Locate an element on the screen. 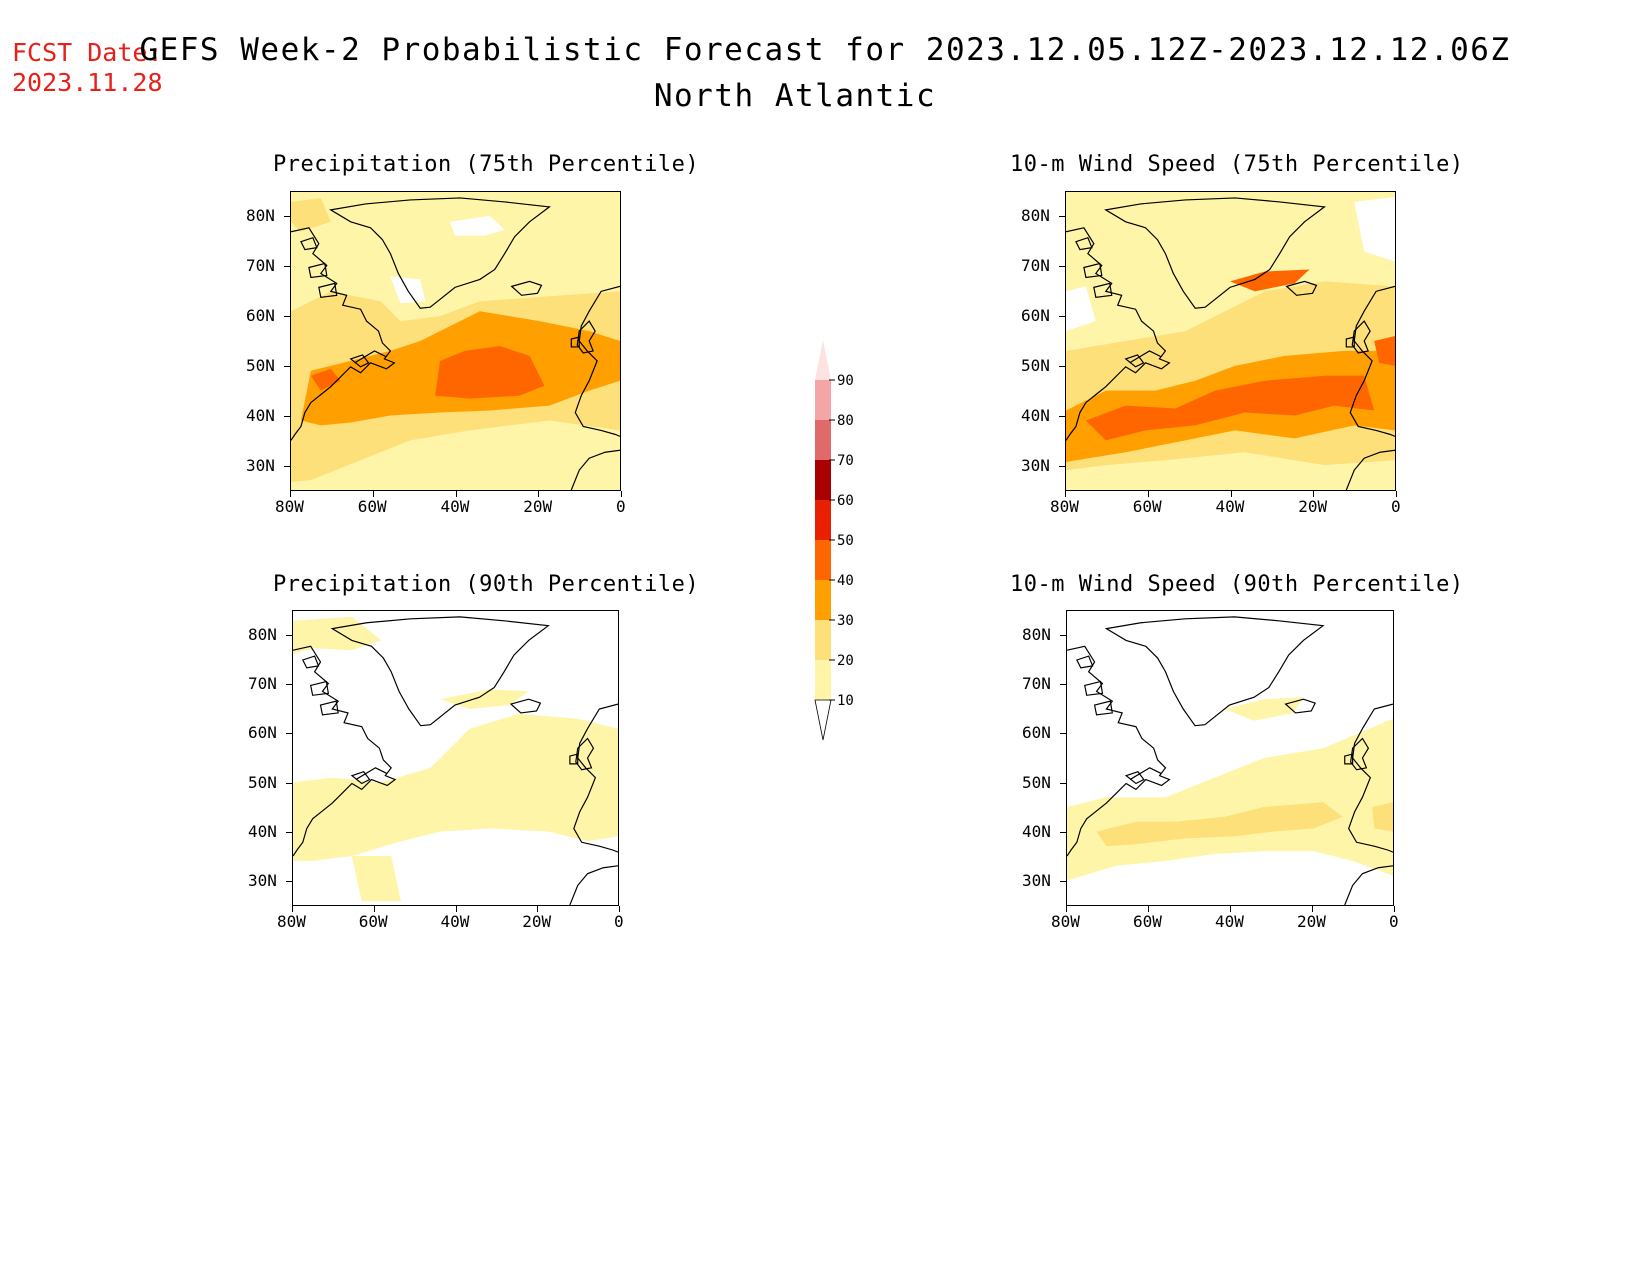 The image size is (1650, 1275). map-wind75-shade-40b is located at coordinates (1312, 317).